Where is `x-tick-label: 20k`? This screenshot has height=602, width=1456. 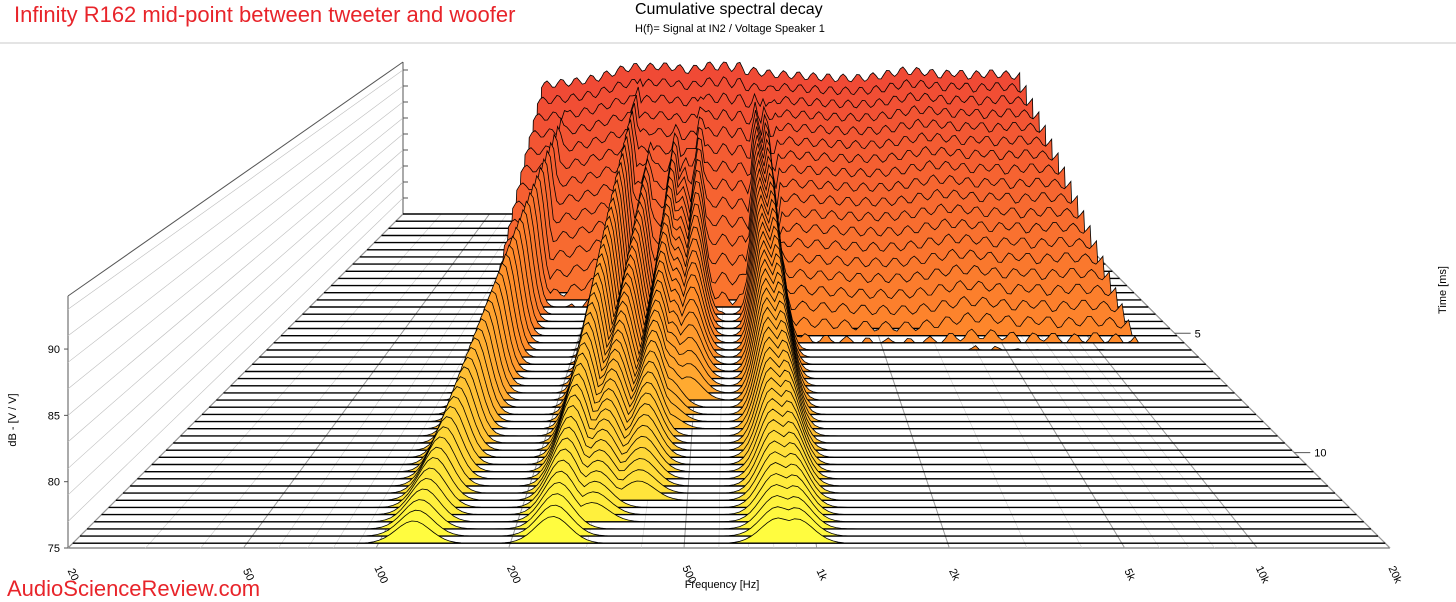
x-tick-label: 20k is located at coordinates (1395, 575).